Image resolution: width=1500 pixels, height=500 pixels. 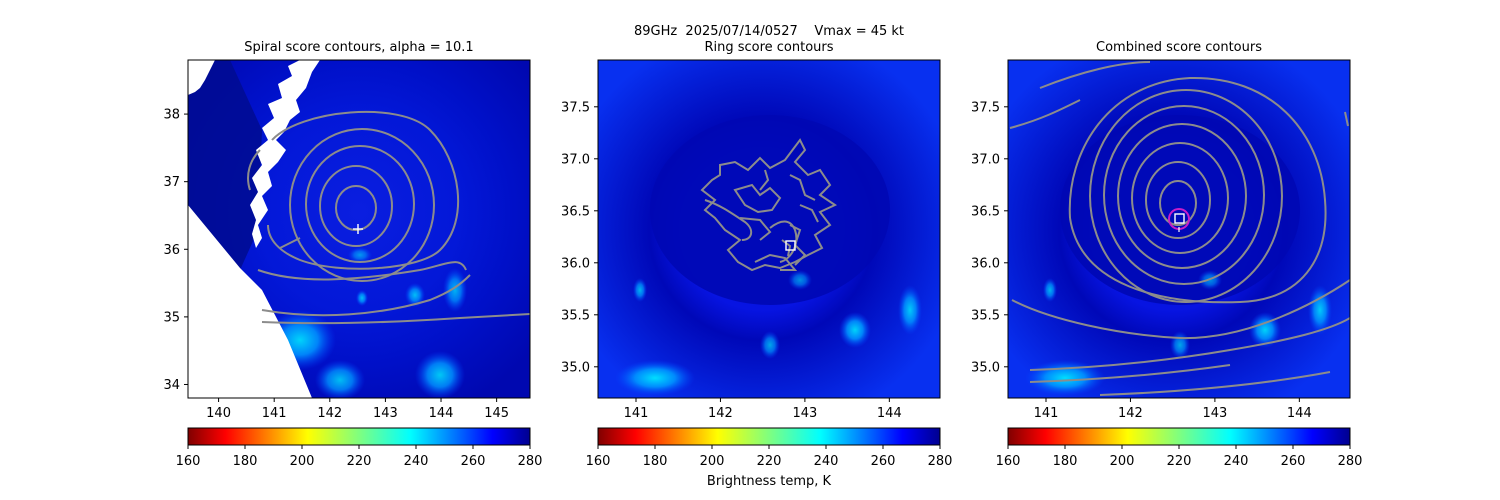 I want to click on panel1-xtick-label: 144, so click(x=441, y=413).